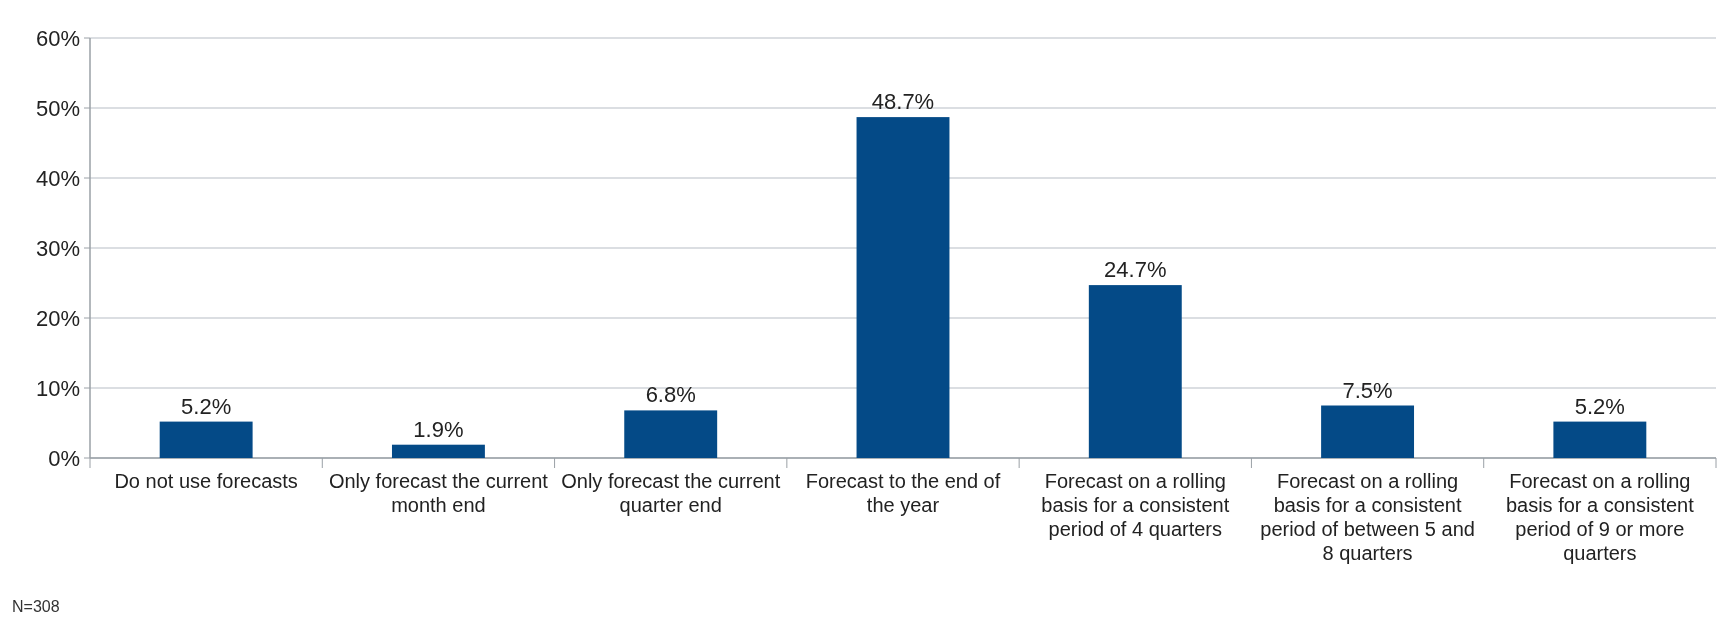 The height and width of the screenshot is (618, 1732). Describe the element at coordinates (670, 395) in the screenshot. I see `data-label: 6.8%` at that location.